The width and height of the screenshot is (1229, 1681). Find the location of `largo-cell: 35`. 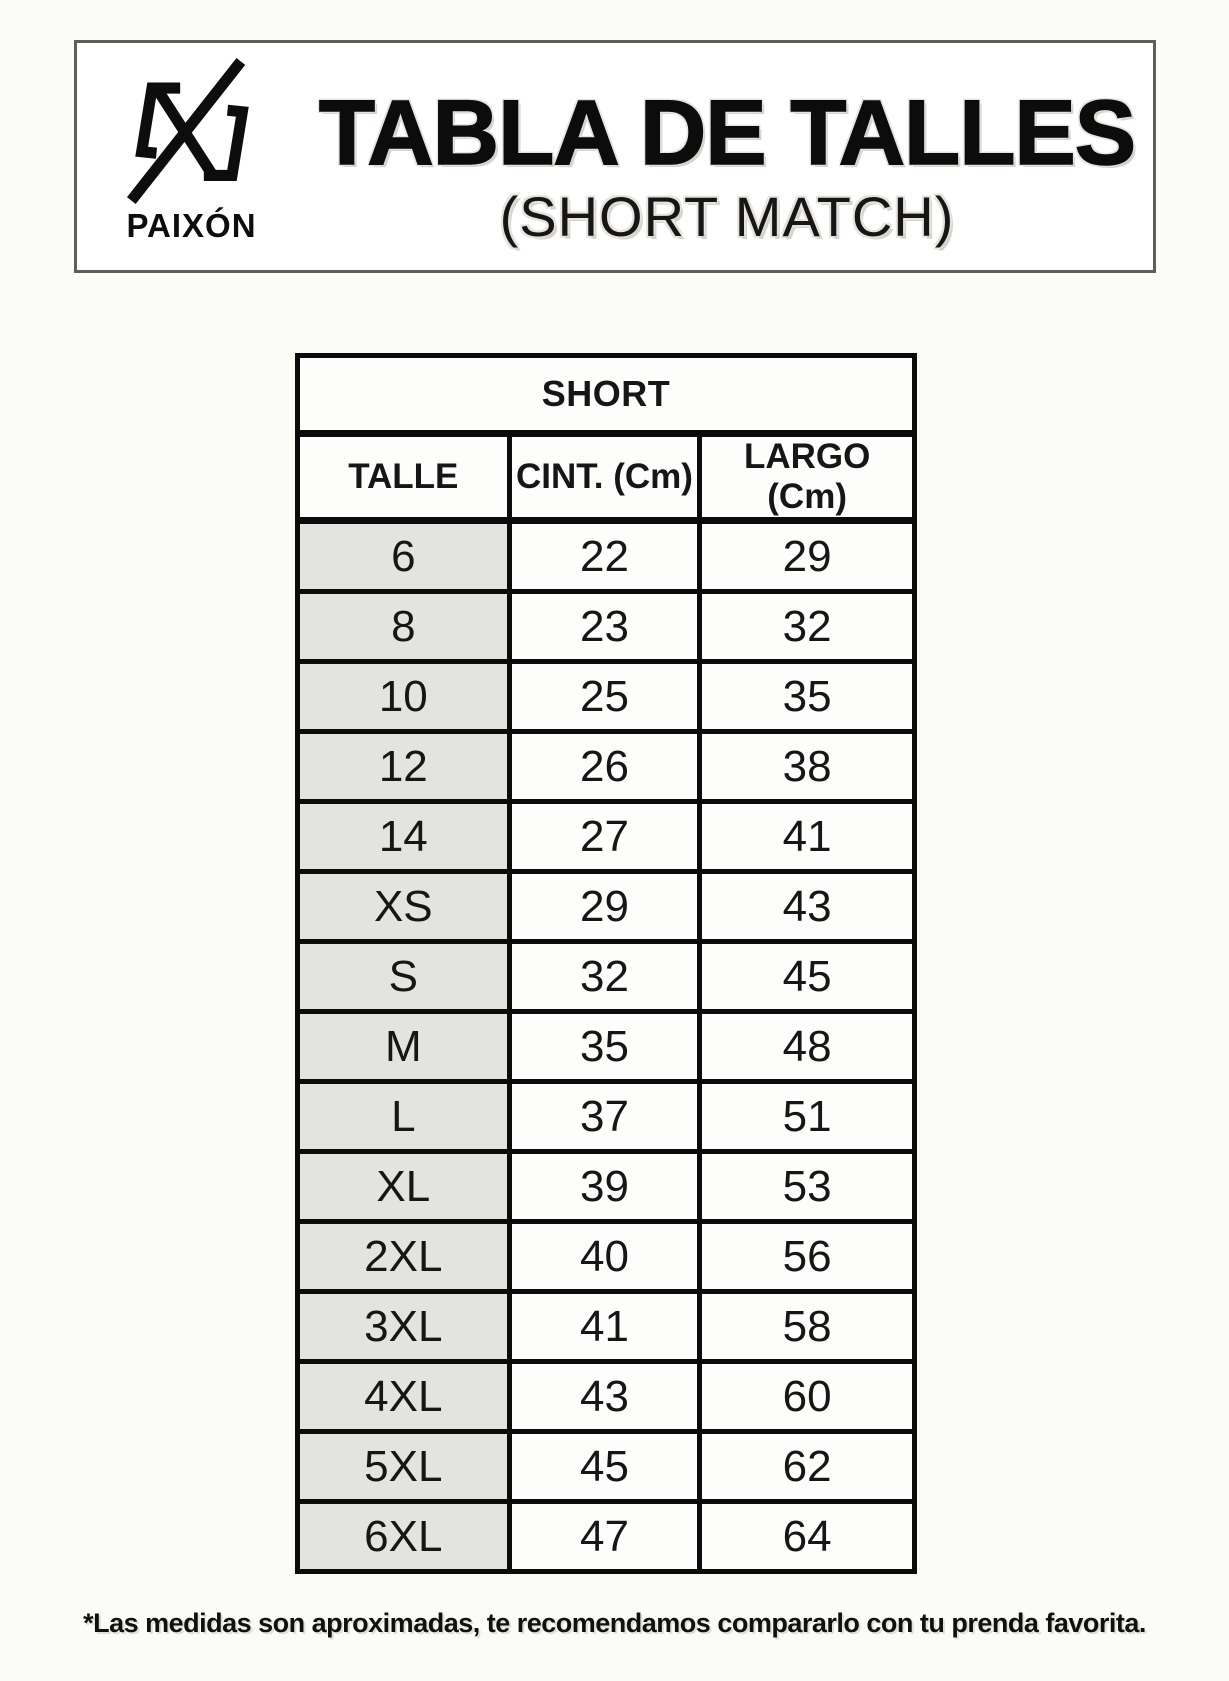

largo-cell: 35 is located at coordinates (807, 696).